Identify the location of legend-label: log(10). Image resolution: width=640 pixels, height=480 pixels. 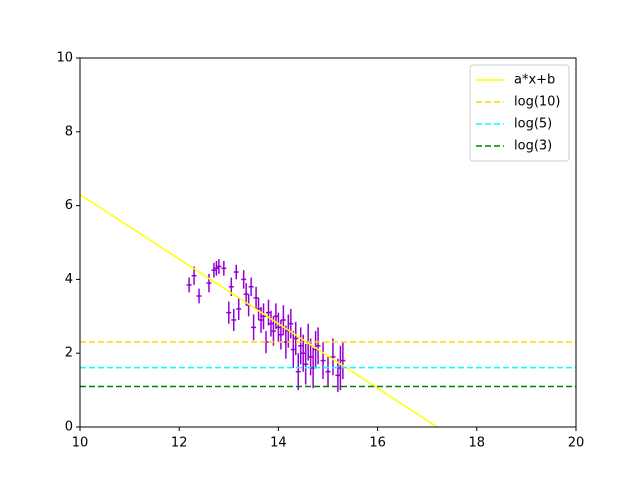
(537, 102).